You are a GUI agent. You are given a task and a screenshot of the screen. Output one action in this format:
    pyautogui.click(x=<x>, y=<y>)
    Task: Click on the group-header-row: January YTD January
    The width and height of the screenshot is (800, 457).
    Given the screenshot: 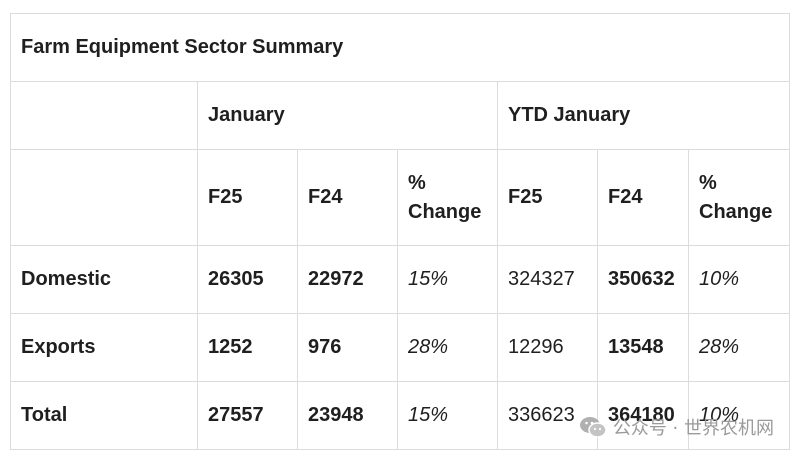 What is the action you would take?
    pyautogui.click(x=400, y=115)
    